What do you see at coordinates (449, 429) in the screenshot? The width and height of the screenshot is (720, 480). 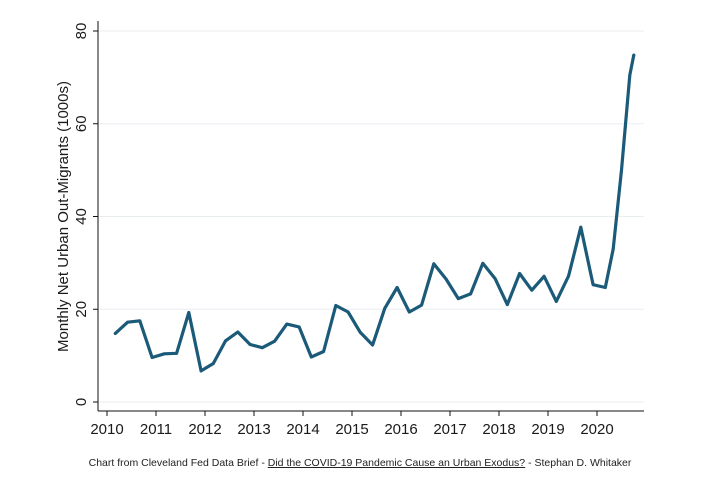 I see `x-tick-label: 2017` at bounding box center [449, 429].